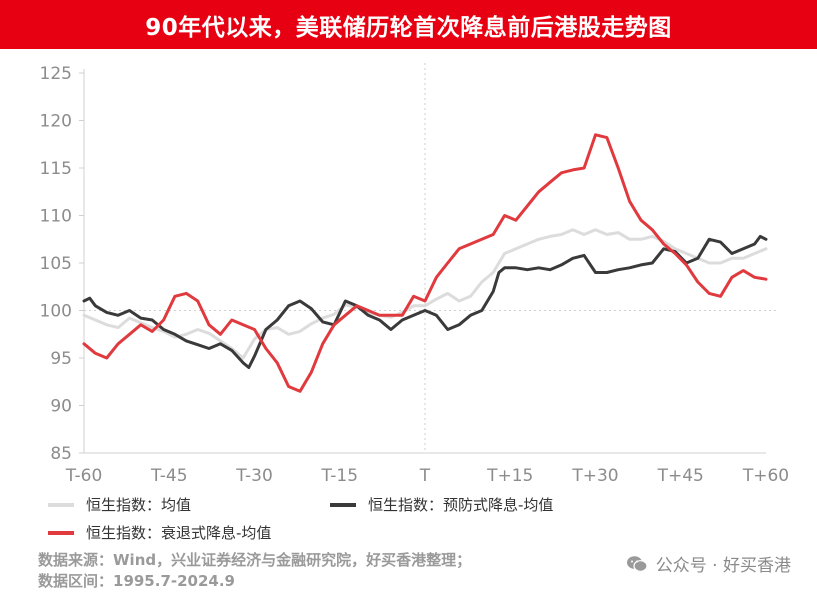 This screenshot has height=594, width=817. Describe the element at coordinates (509, 476) in the screenshot. I see `x-tick-label: T+15` at that location.